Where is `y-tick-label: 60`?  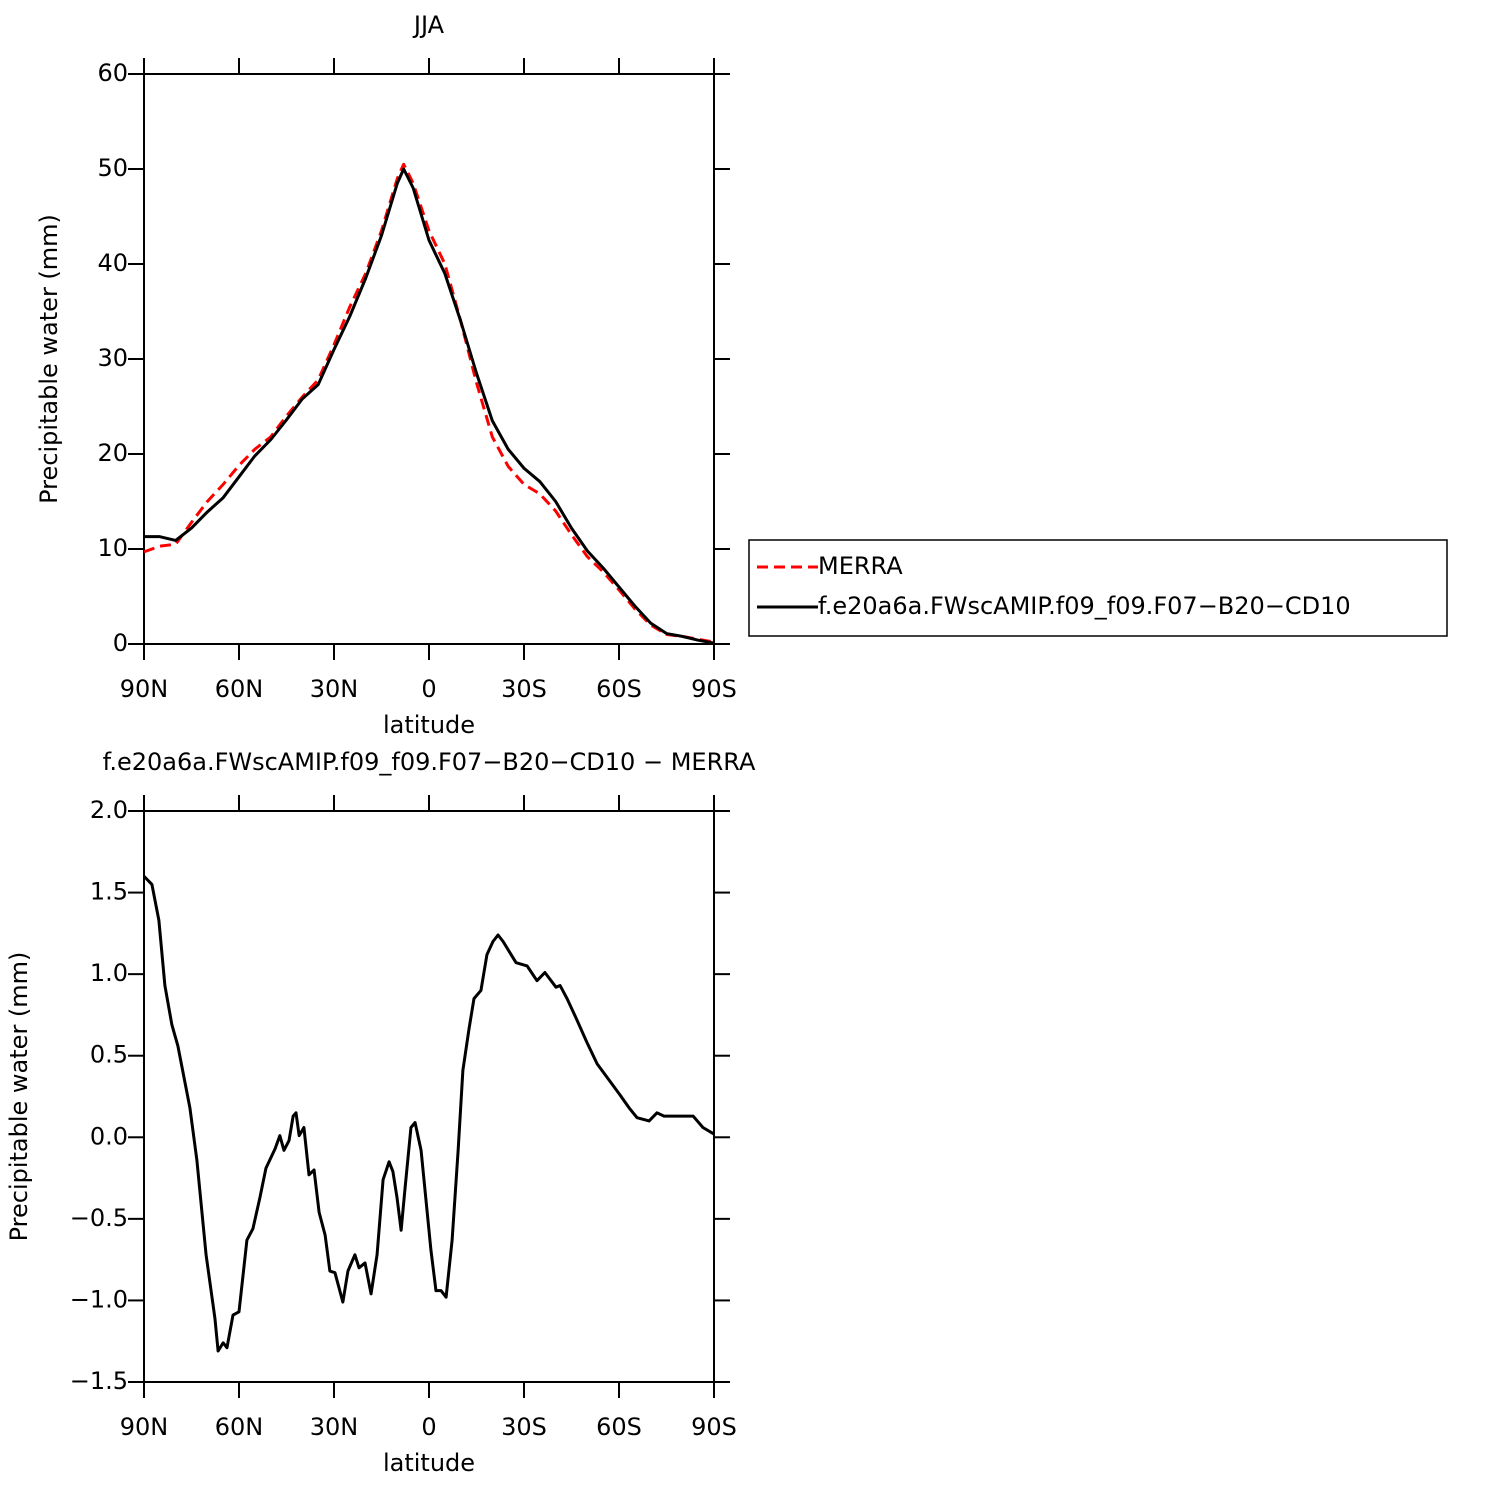
y-tick-label: 60 is located at coordinates (112, 73).